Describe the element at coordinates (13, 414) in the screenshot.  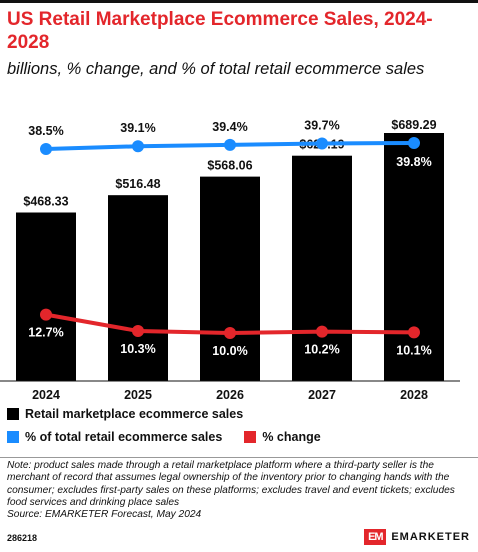
I see `legend-swatch-sales` at that location.